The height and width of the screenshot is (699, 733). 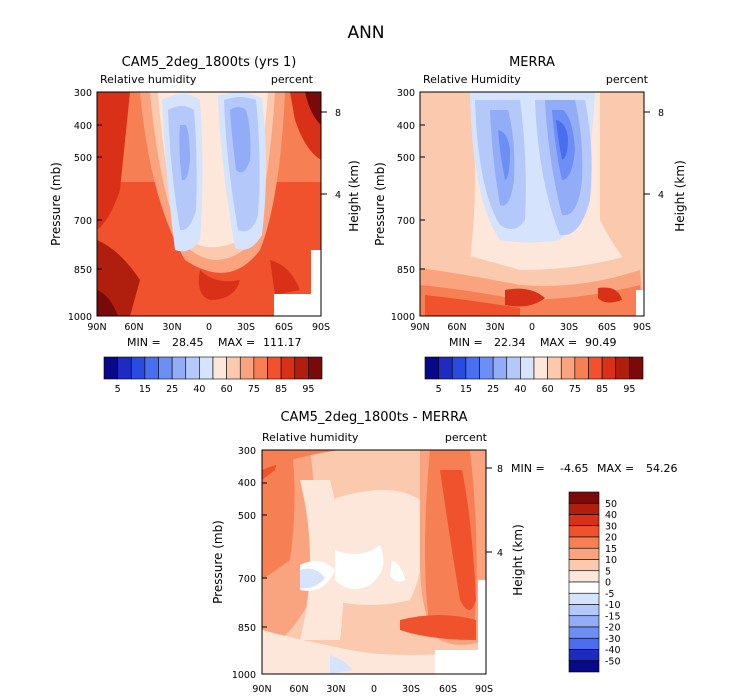 I want to click on panel-model-title: CAM5_2deg_1800ts (yrs 1), so click(x=209, y=62).